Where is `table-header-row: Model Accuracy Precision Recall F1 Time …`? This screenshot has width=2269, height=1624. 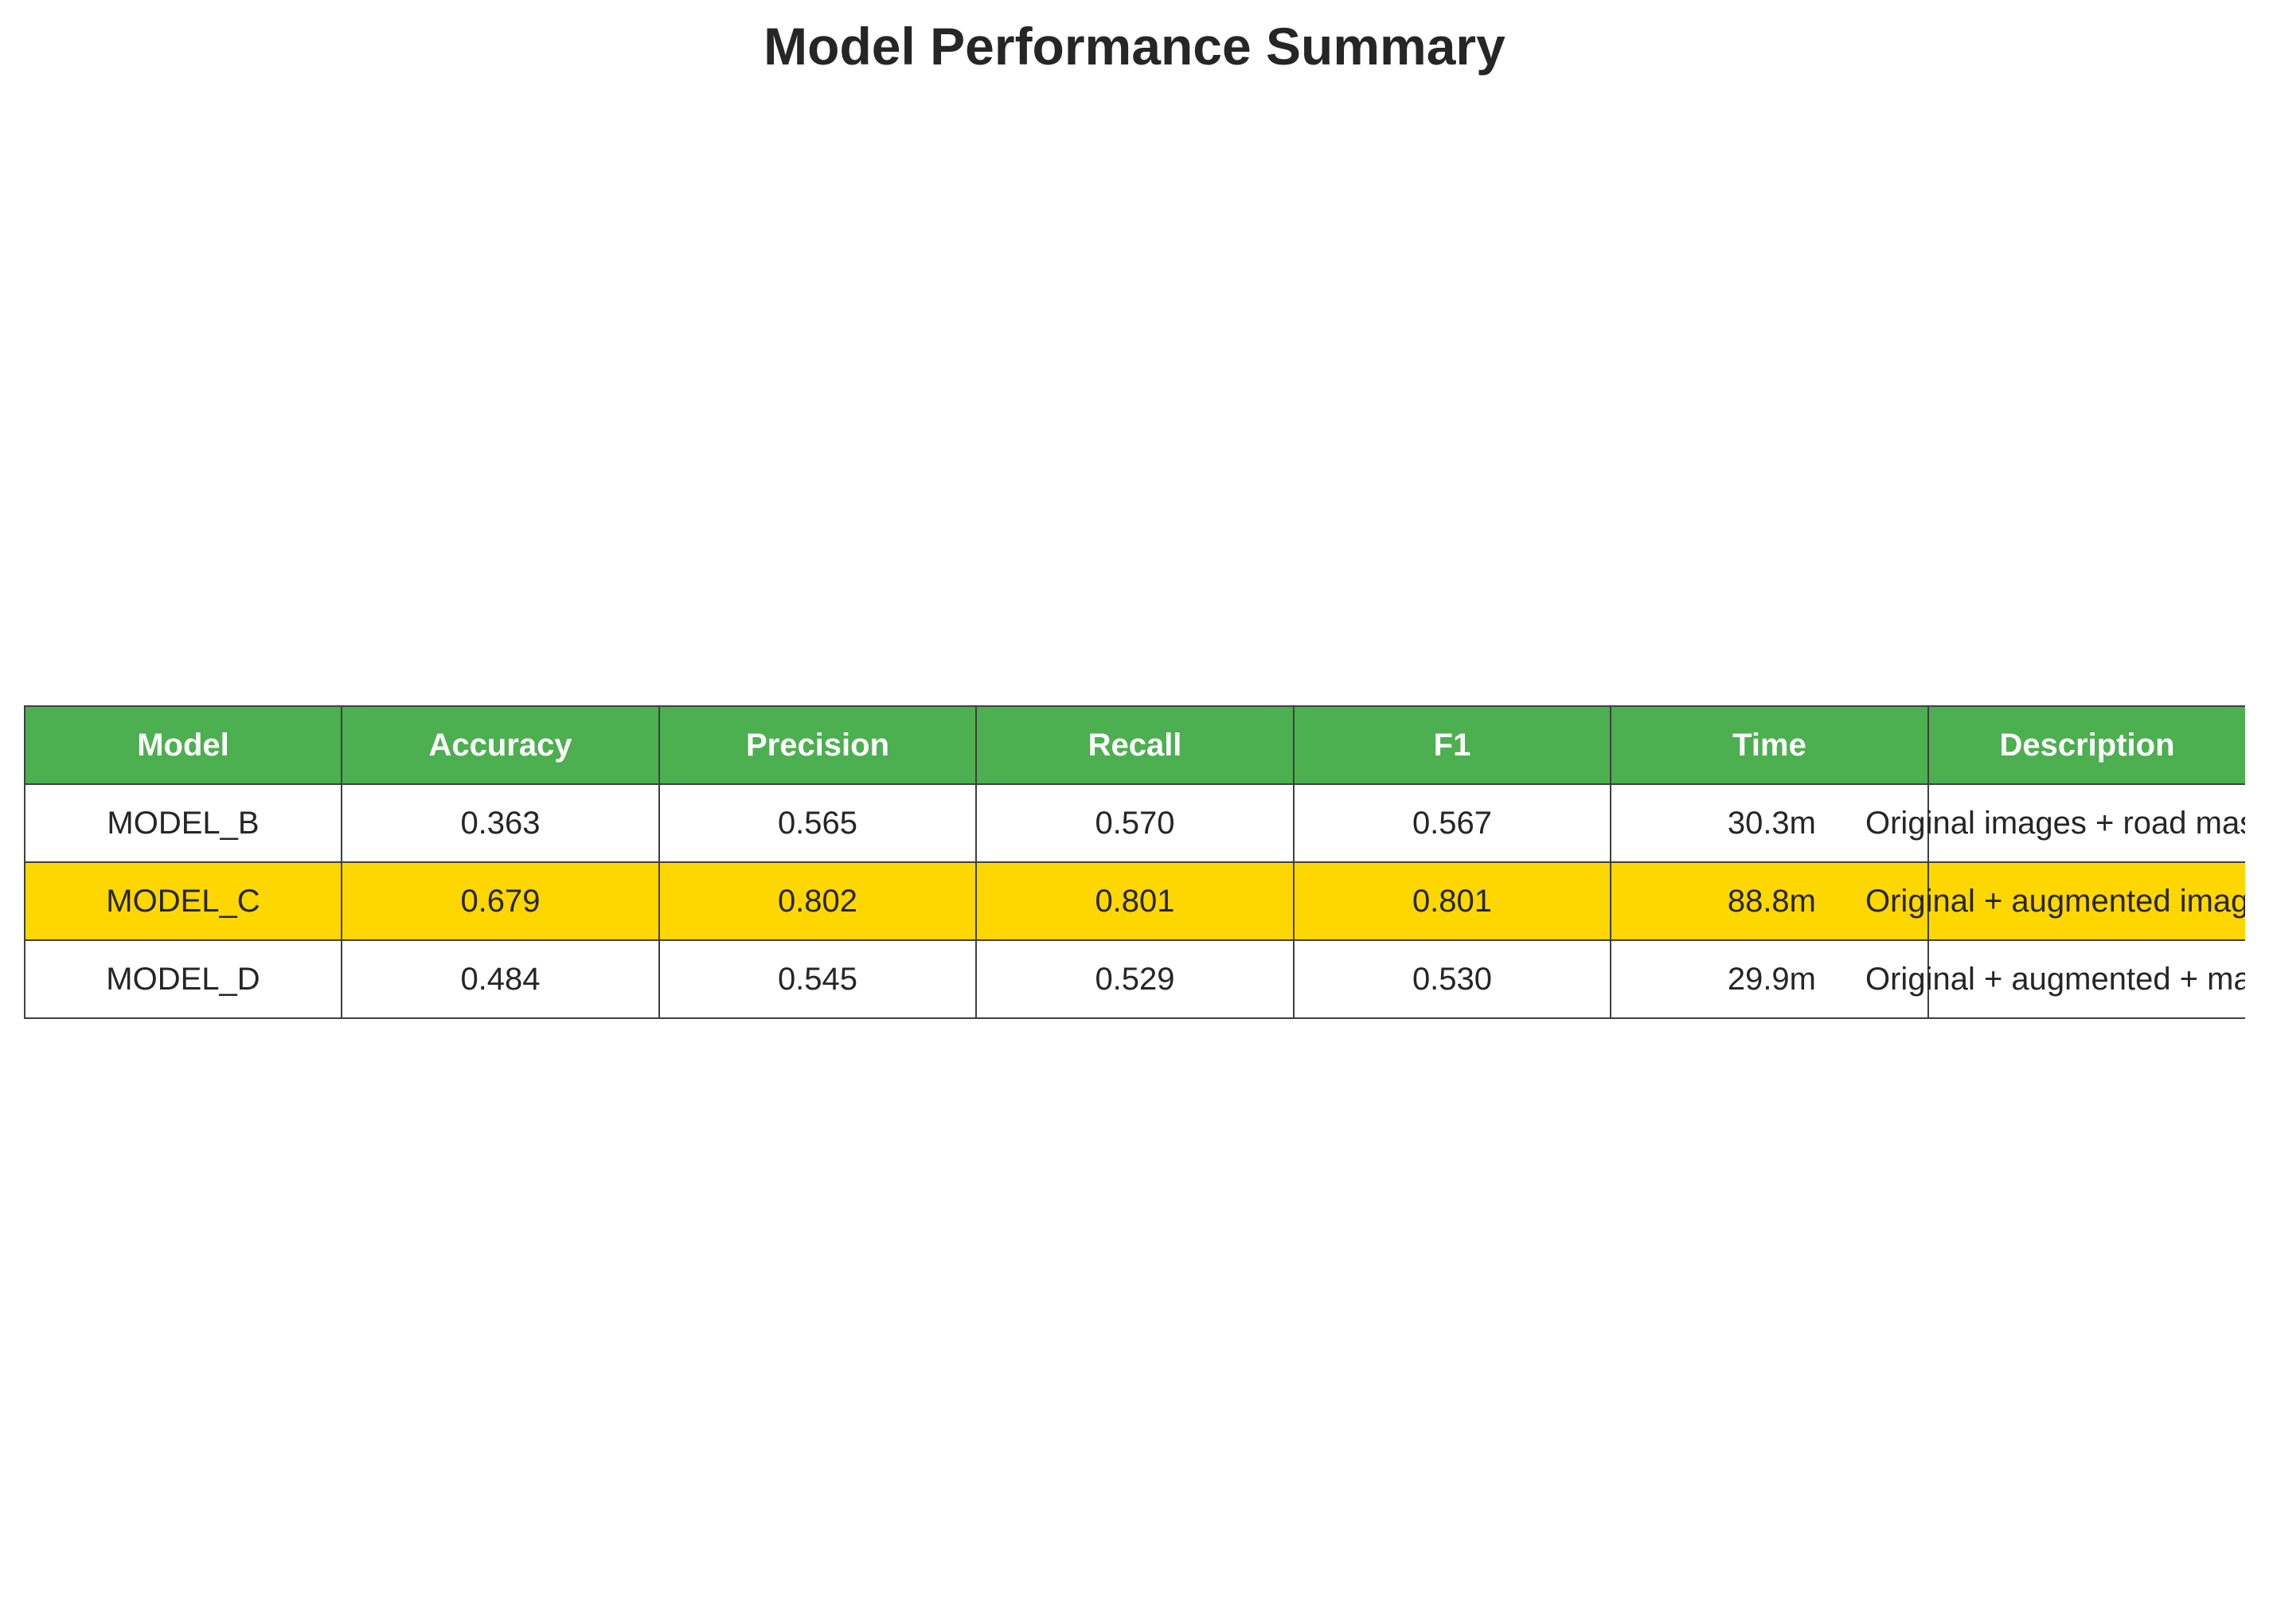
table-header-row: Model Accuracy Precision Recall F1 Time … is located at coordinates (1135, 745).